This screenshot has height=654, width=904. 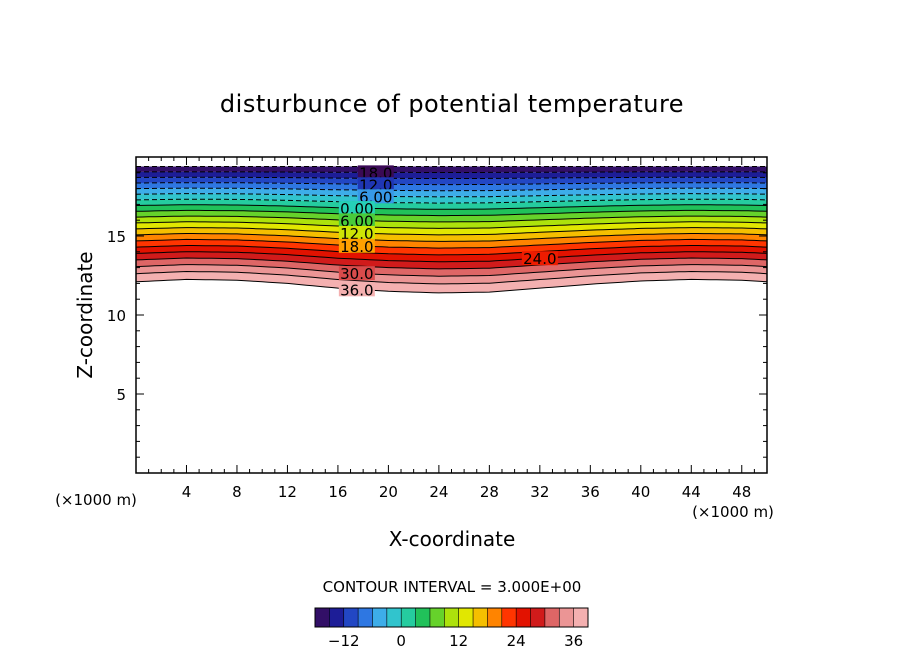 What do you see at coordinates (121, 395) in the screenshot?
I see `y-tick-label: 5` at bounding box center [121, 395].